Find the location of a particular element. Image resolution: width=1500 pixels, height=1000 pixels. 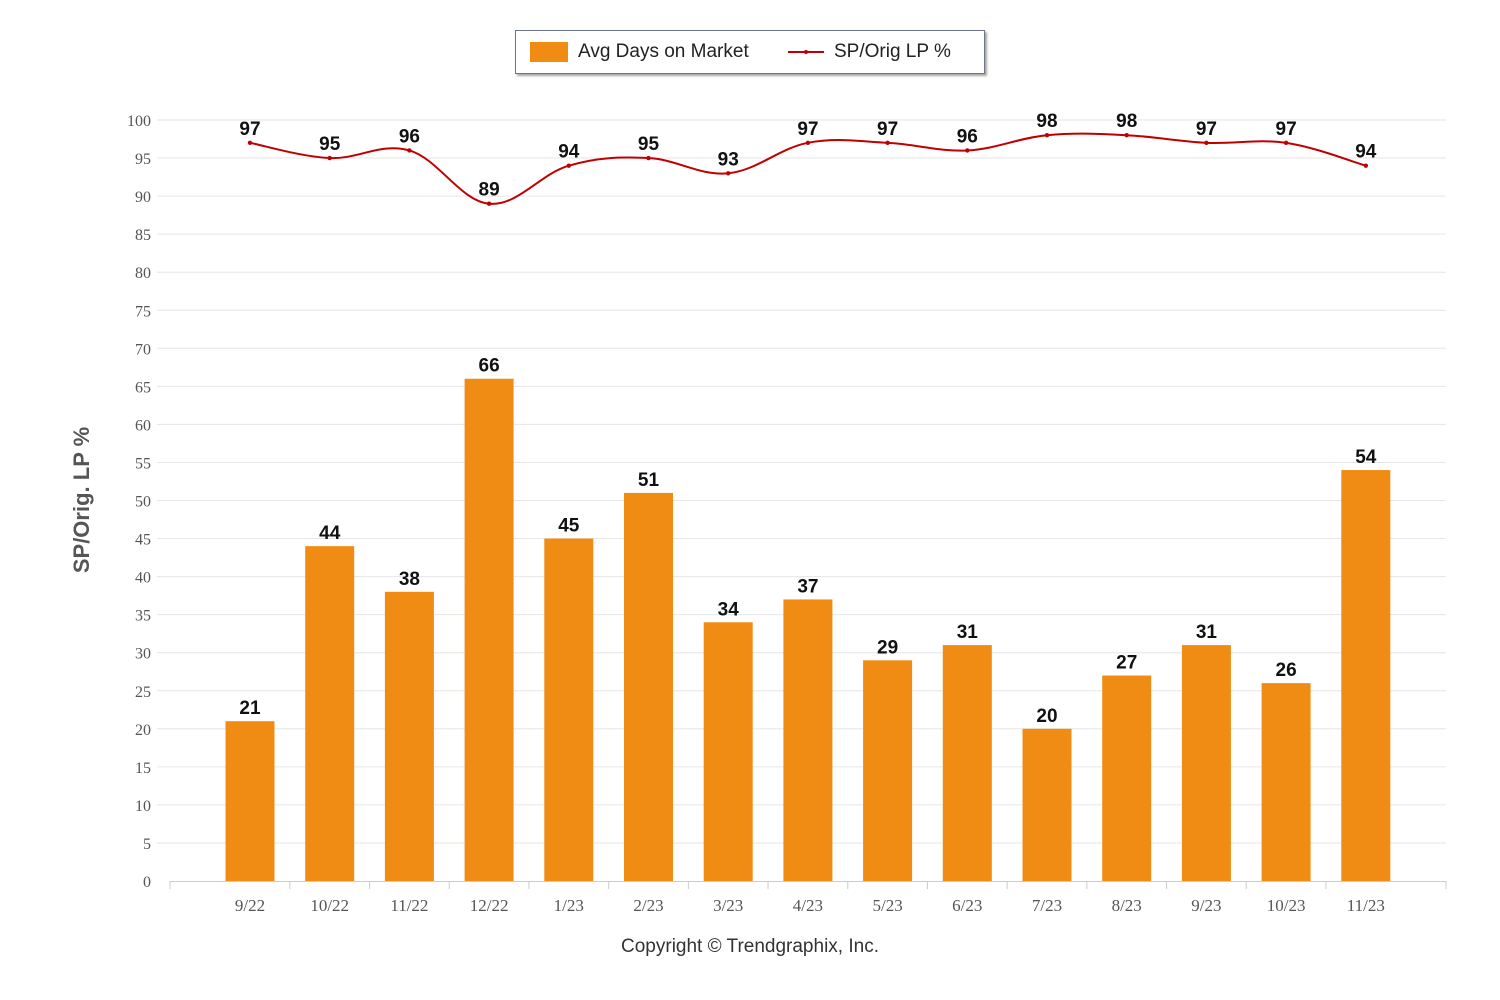

x-tick-label: 5/23 is located at coordinates (887, 905).